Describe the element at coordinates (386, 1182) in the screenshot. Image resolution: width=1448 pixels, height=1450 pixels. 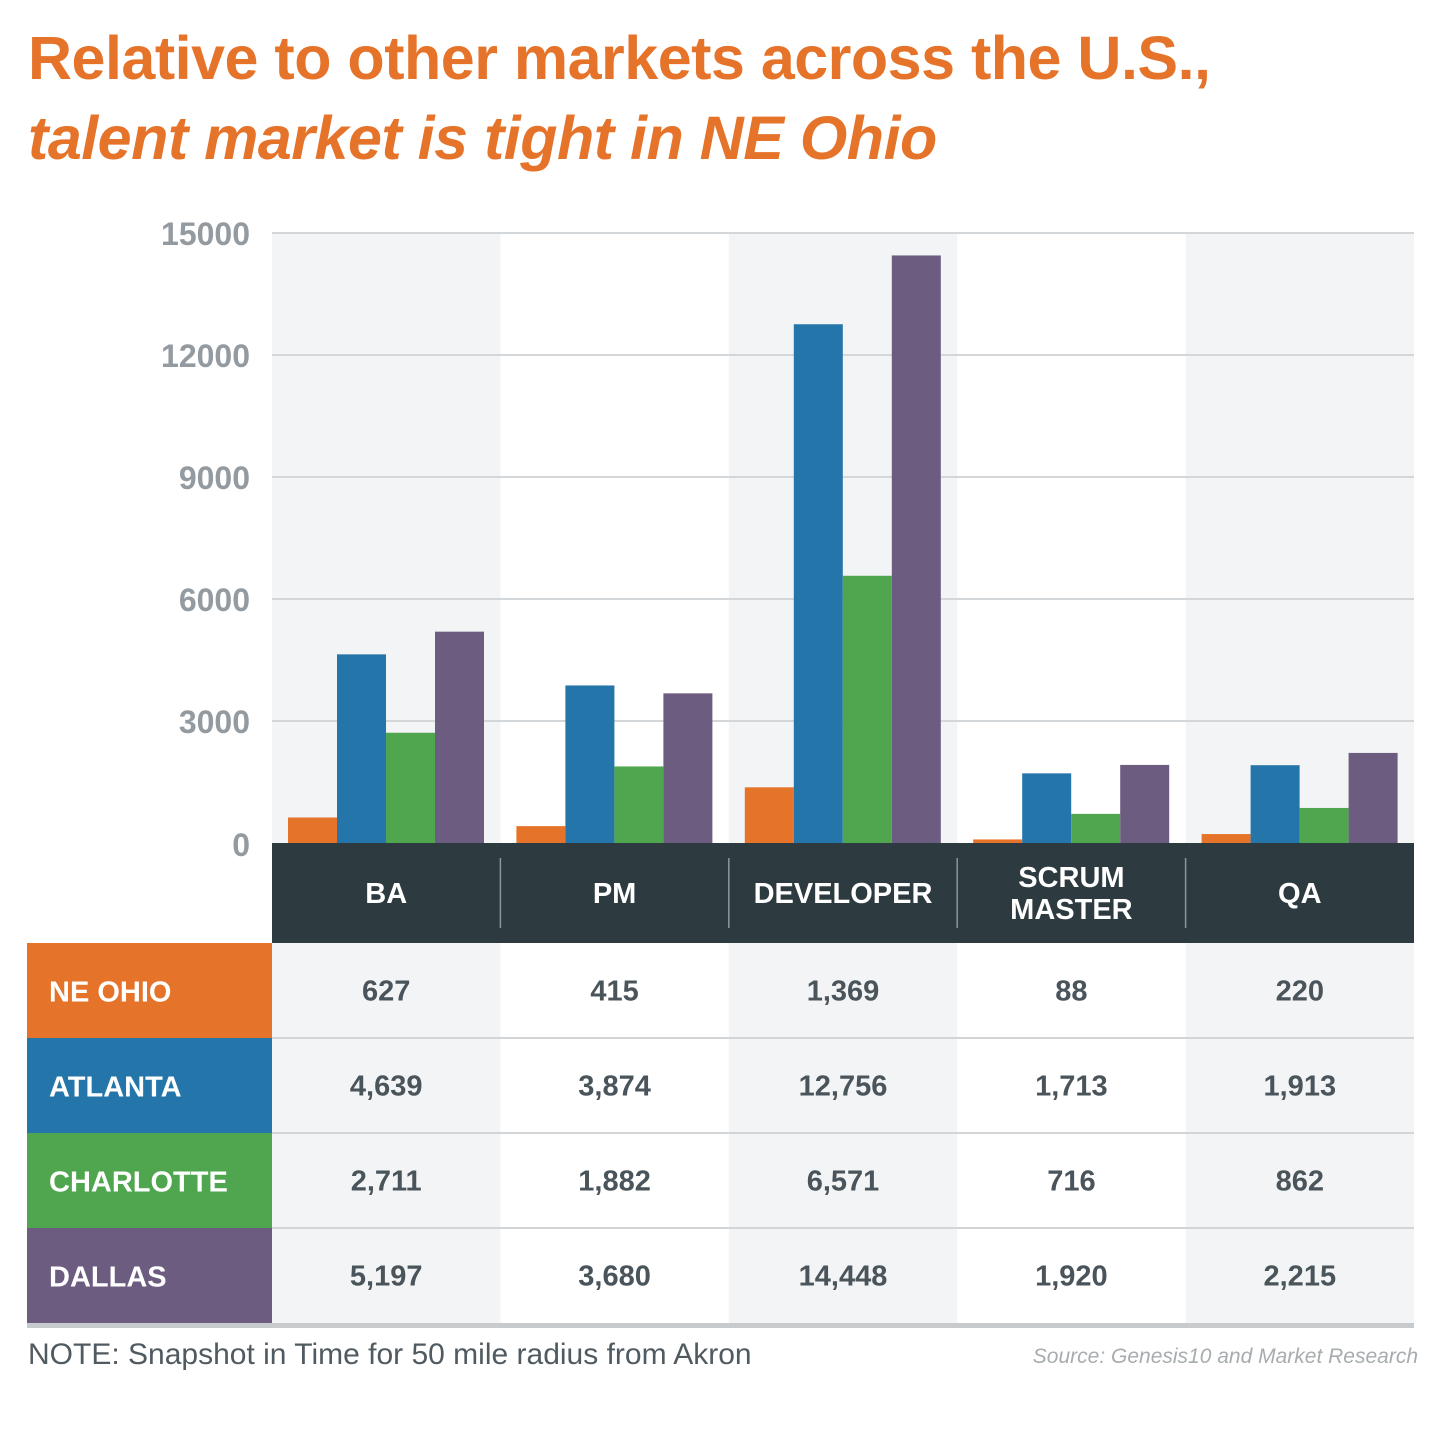
I see `data-label: 2,711` at that location.